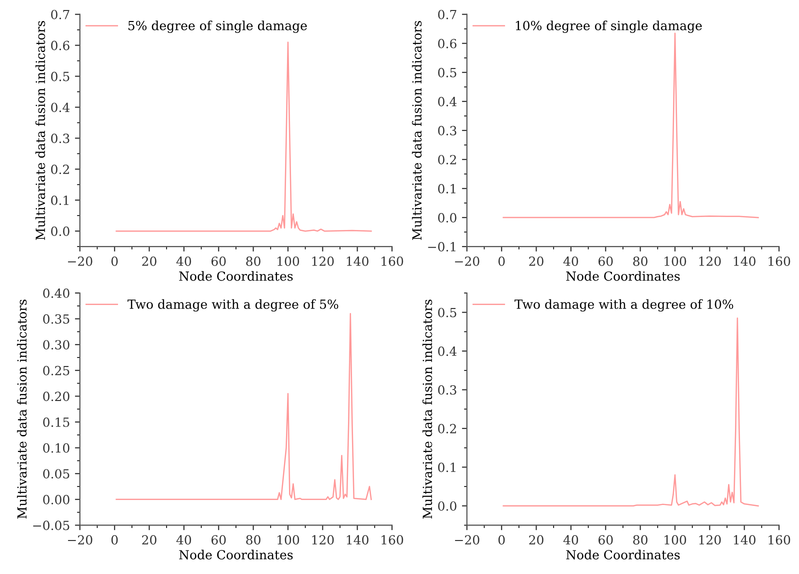 The image size is (799, 574). Describe the element at coordinates (56, 474) in the screenshot. I see `y-tick-label: 0.05` at that location.